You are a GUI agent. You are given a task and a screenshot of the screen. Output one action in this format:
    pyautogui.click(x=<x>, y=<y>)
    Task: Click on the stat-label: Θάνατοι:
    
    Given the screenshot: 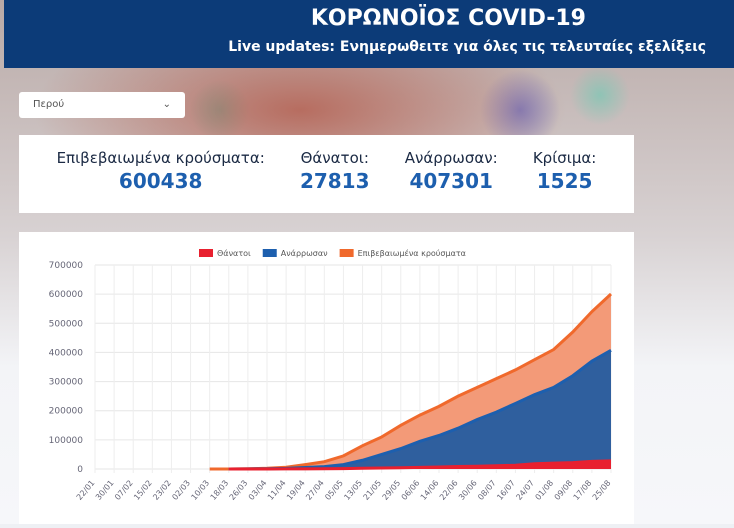 What is the action you would take?
    pyautogui.click(x=334, y=158)
    